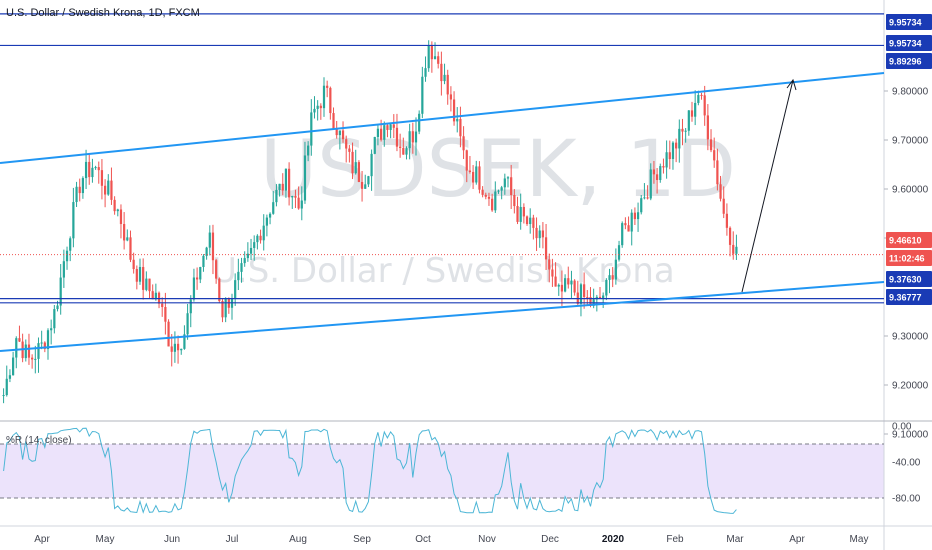 This screenshot has width=932, height=550. Describe the element at coordinates (362, 539) in the screenshot. I see `time-tick-label: Sep` at that location.